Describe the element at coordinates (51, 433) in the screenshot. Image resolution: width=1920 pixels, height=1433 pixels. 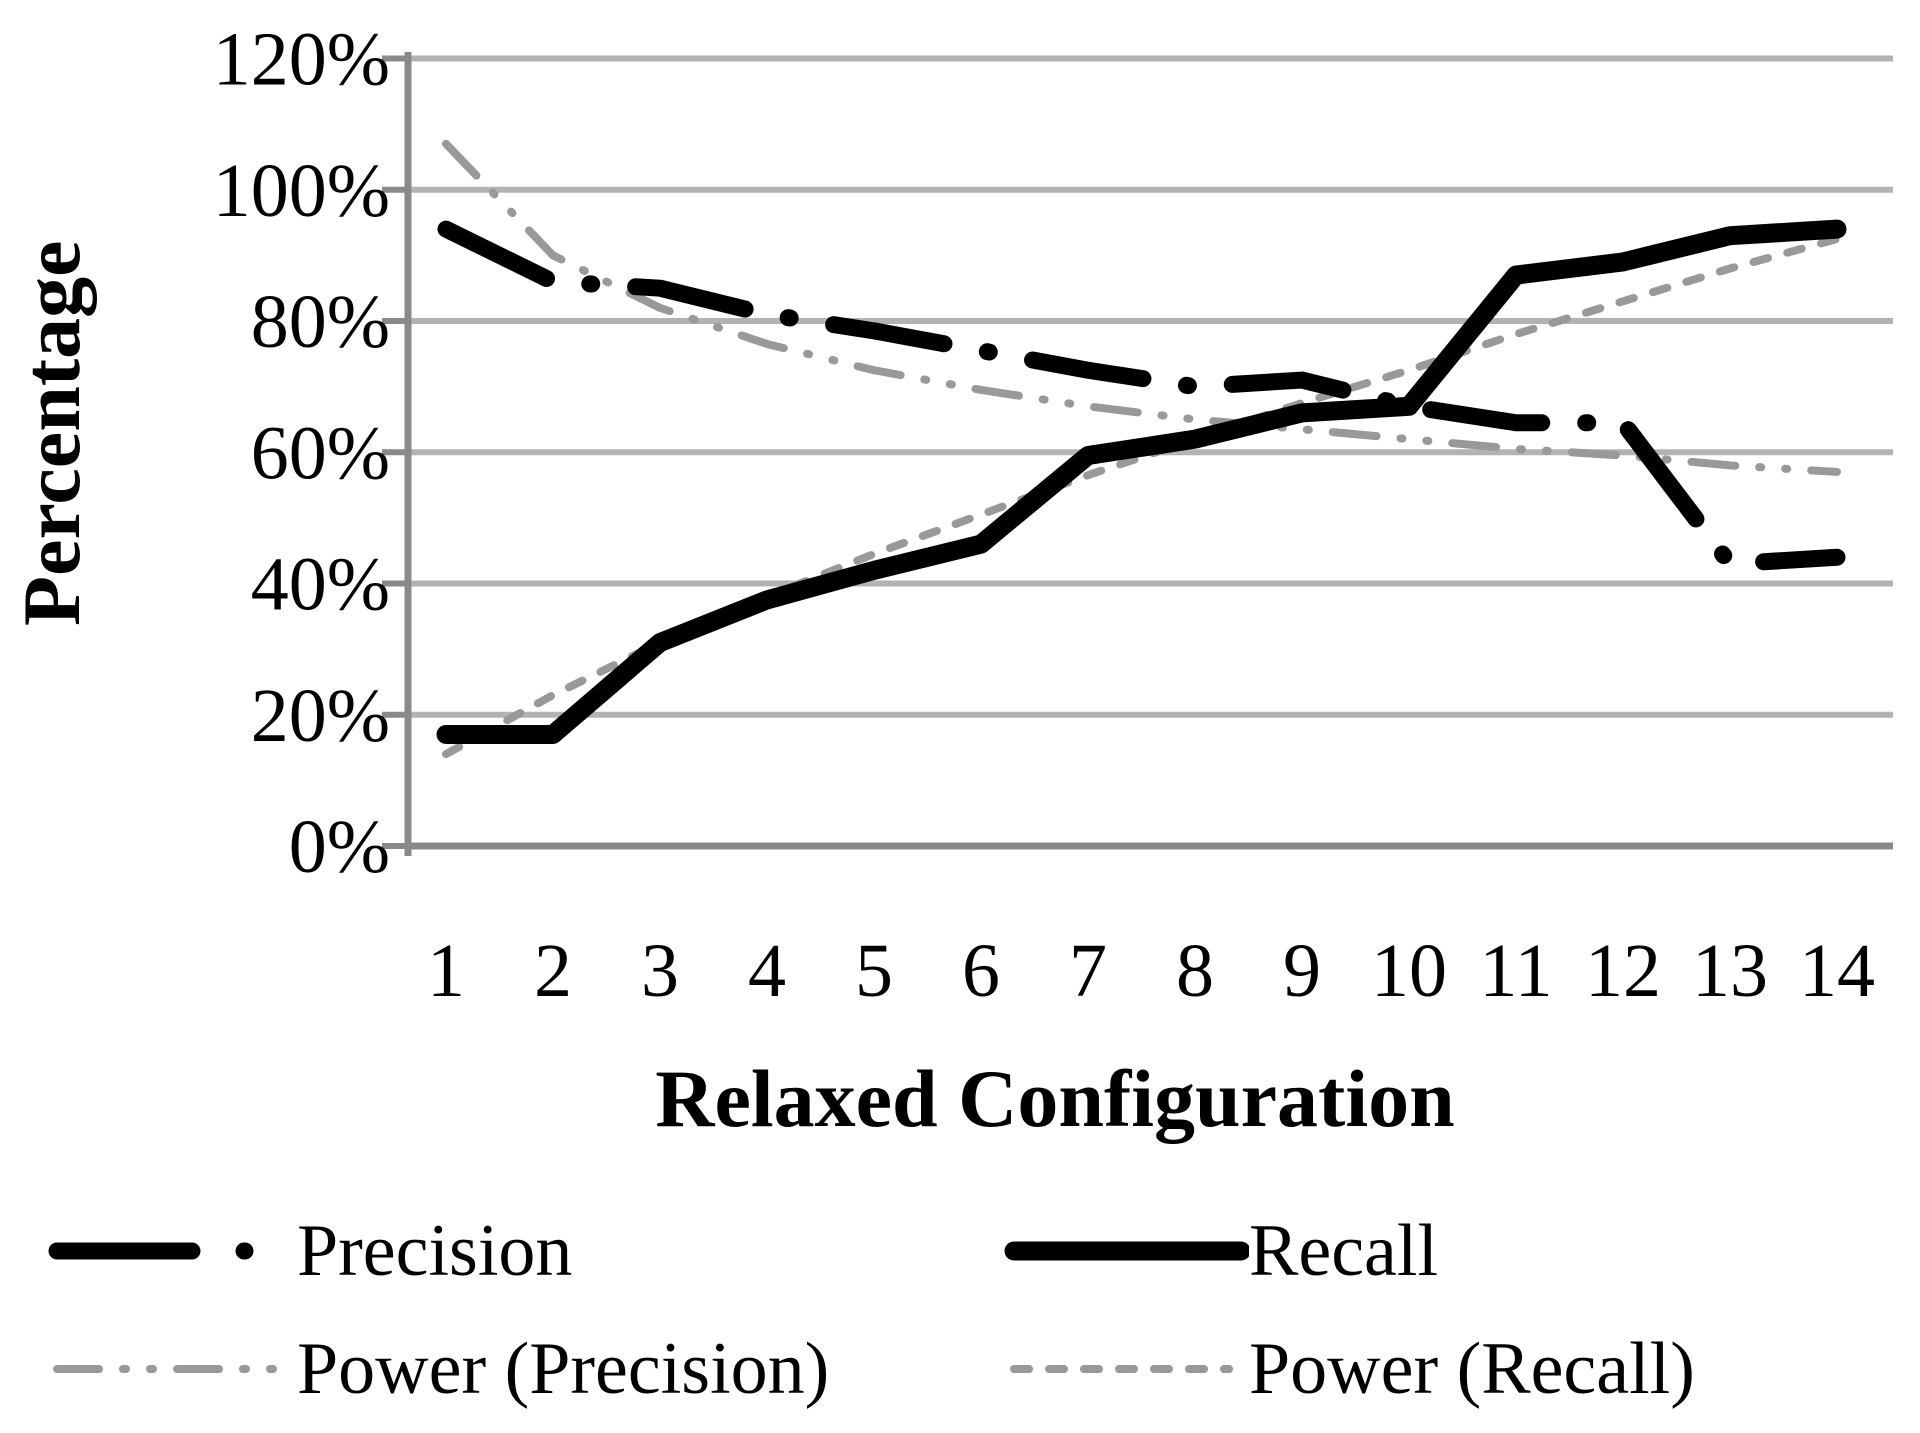
I see `y-axis-title: Percentage` at that location.